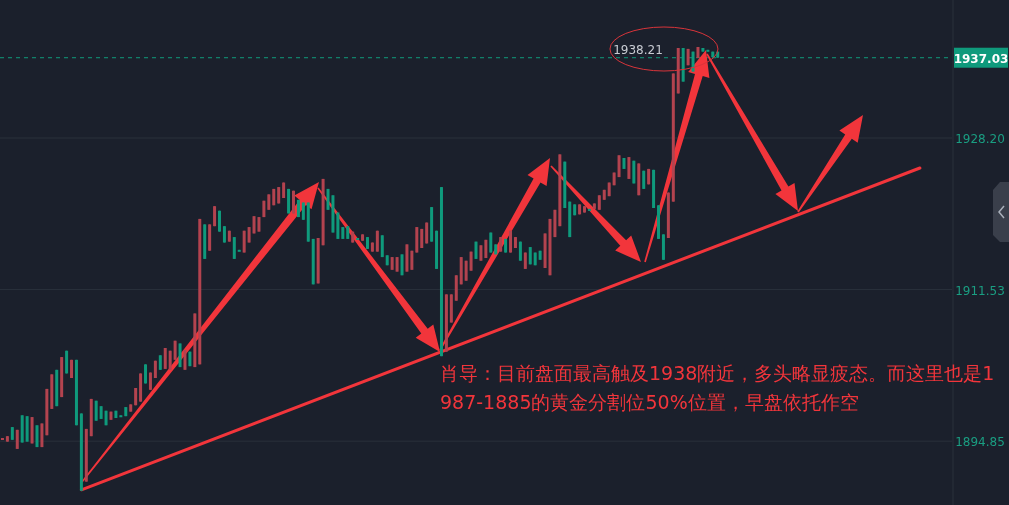  What do you see at coordinates (981, 58) in the screenshot?
I see `ref-line-label: 1937.03` at bounding box center [981, 58].